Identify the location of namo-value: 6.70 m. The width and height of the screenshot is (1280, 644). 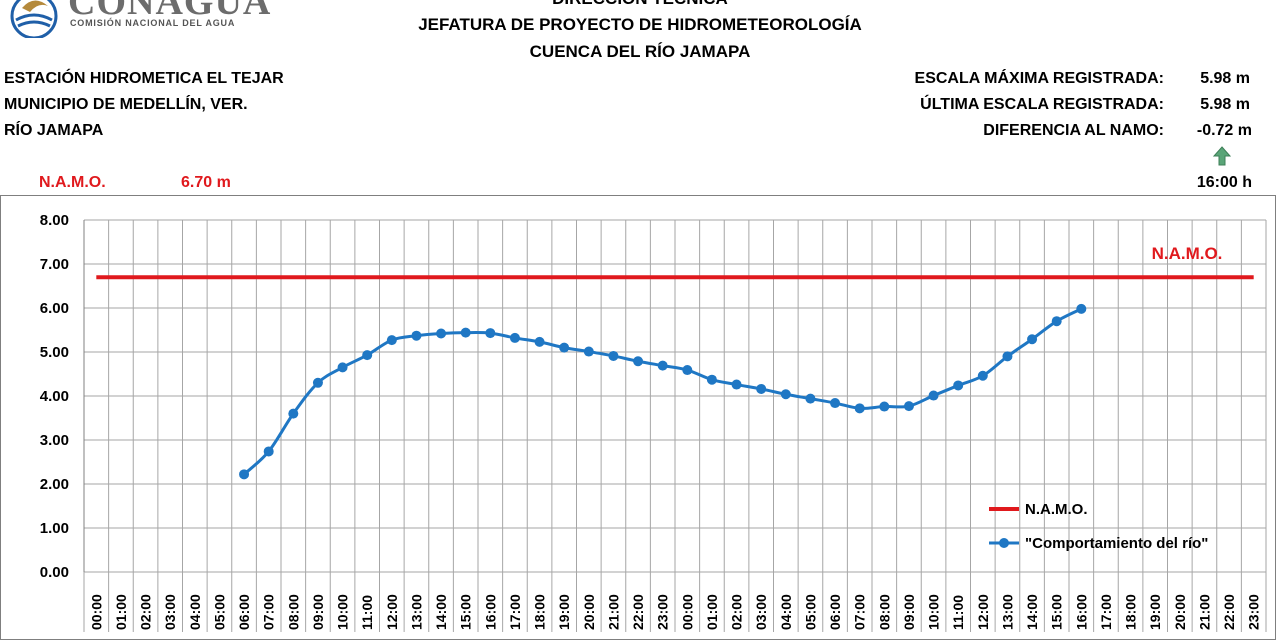
(206, 182).